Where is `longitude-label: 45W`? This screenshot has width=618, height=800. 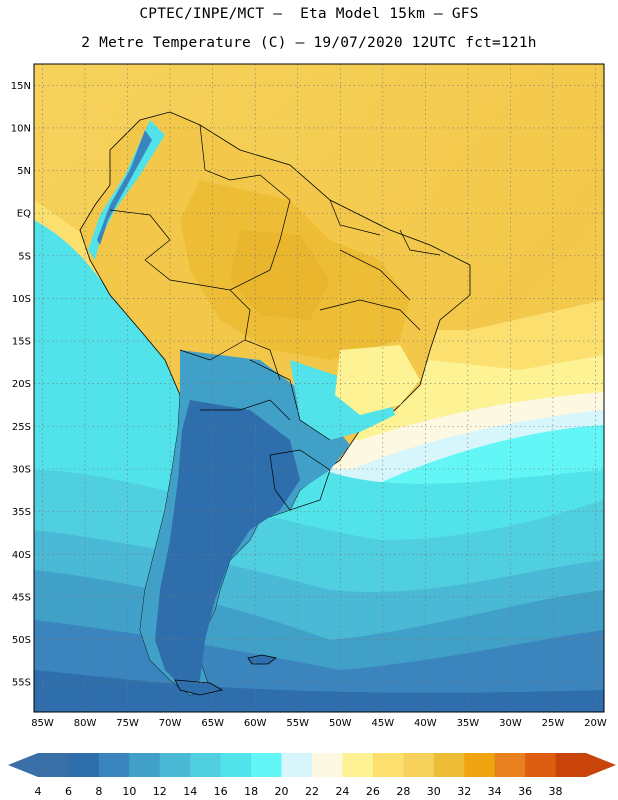 longitude-label: 45W is located at coordinates (382, 723).